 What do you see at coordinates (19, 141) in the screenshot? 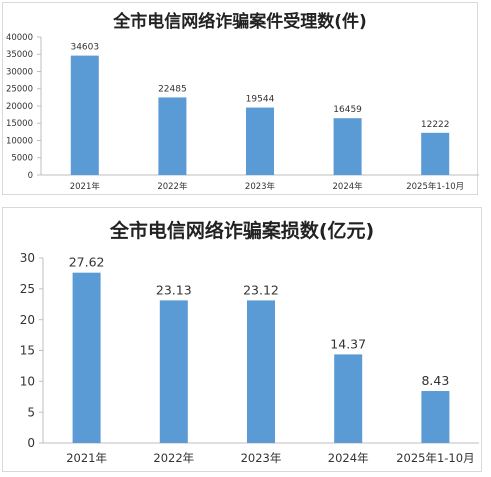
I see `y-tick-label: 10000` at bounding box center [19, 141].